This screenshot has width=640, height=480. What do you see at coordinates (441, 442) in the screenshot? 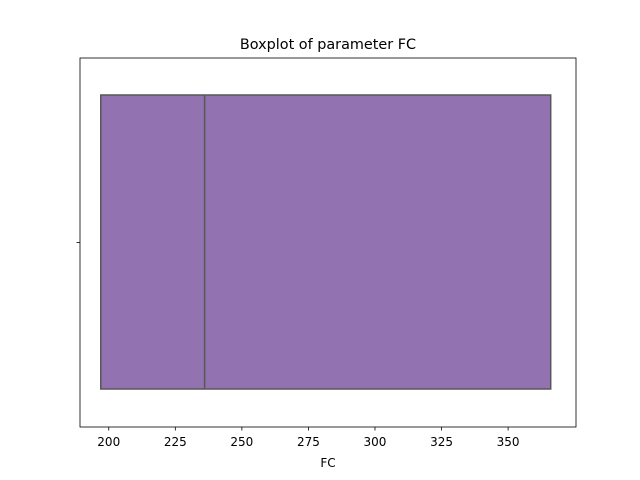
I see `x-tick-label: 325` at bounding box center [441, 442].